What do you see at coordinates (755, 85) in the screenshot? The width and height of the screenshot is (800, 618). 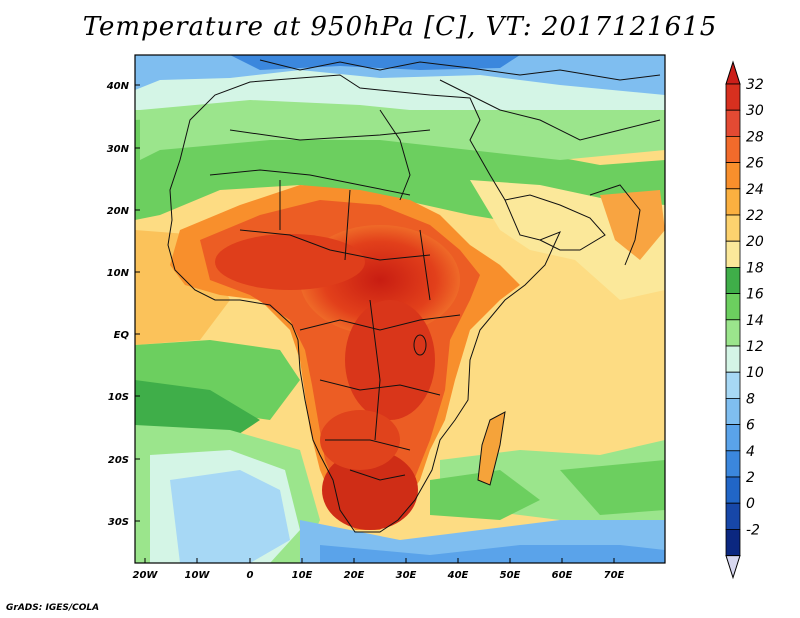 I see `colorbar-level-label: 32` at bounding box center [755, 85].